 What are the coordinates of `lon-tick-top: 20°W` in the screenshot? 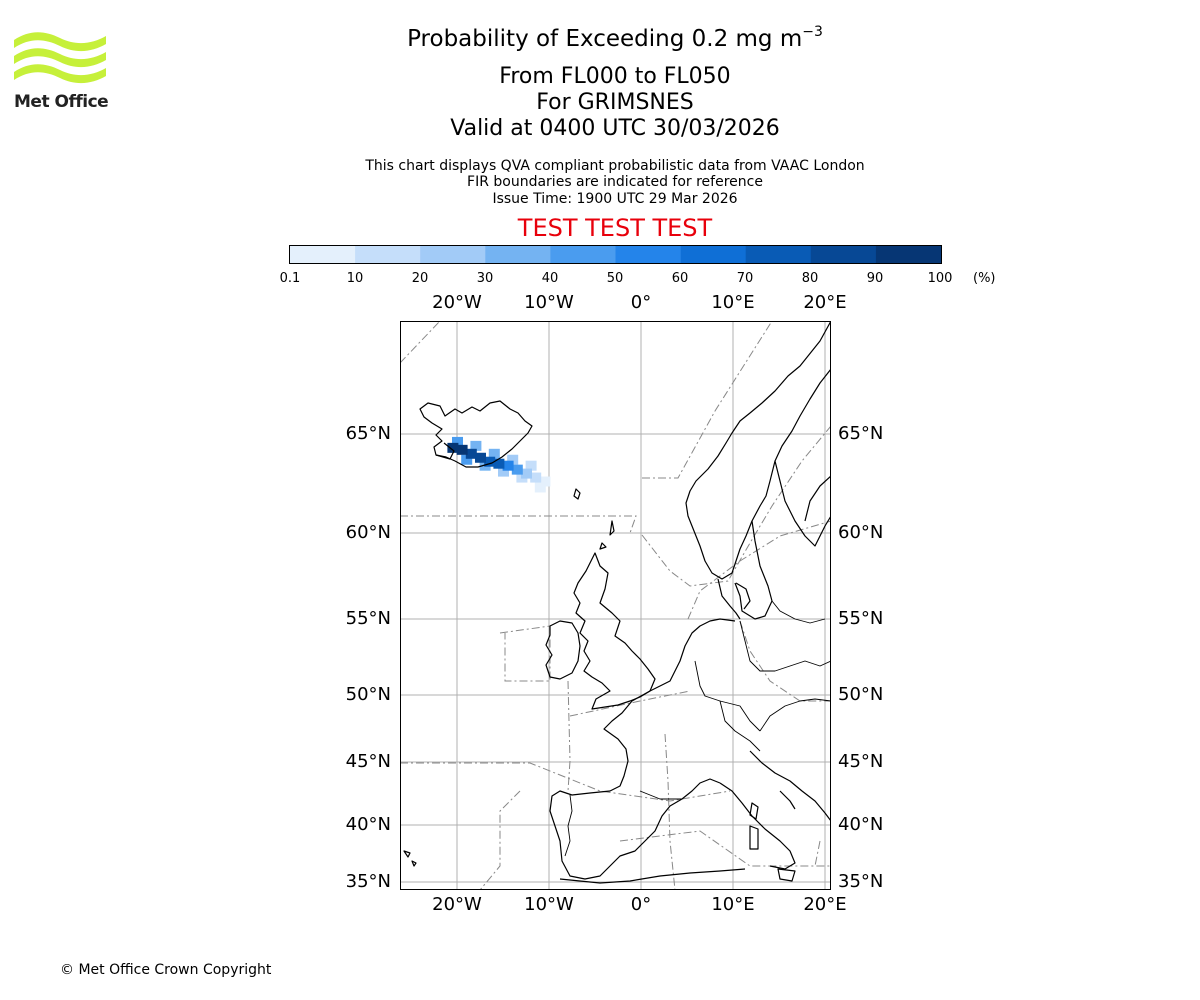 It's located at (457, 302).